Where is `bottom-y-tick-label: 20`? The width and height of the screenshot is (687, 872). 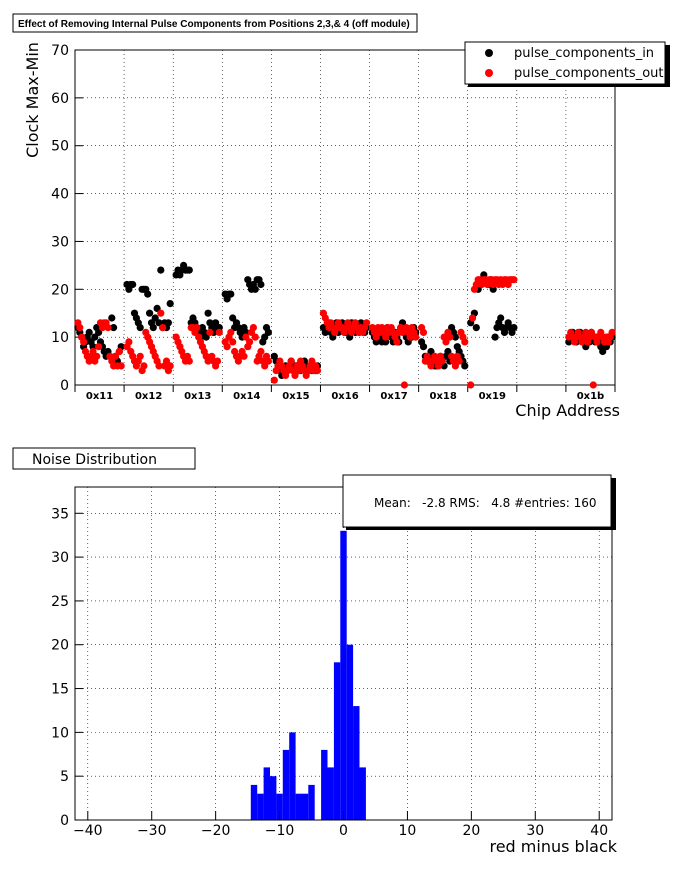
bottom-y-tick-label: 20 is located at coordinates (60, 646).